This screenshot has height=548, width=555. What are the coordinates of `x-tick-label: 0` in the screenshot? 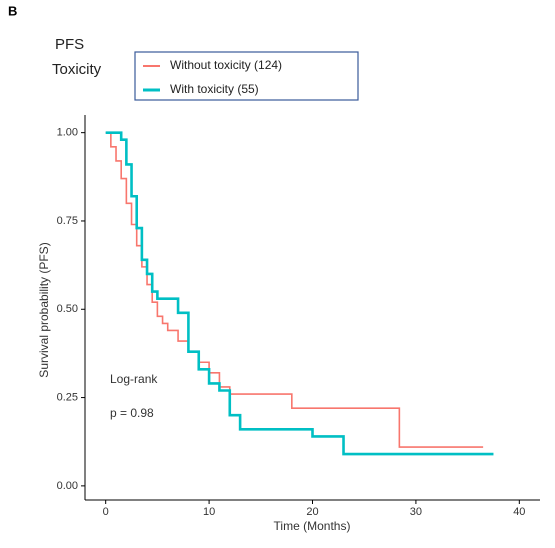 It's located at (106, 512).